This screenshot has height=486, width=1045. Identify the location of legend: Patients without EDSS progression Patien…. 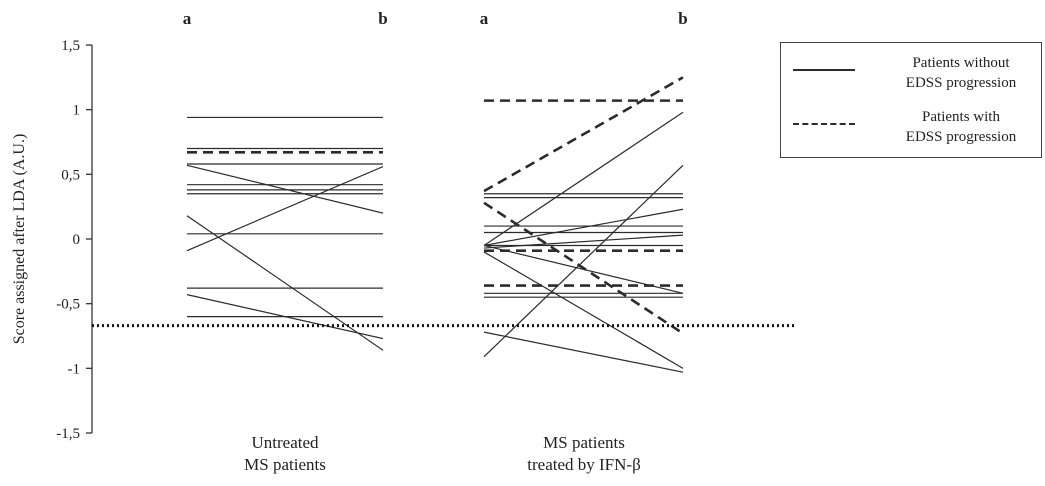
(911, 100).